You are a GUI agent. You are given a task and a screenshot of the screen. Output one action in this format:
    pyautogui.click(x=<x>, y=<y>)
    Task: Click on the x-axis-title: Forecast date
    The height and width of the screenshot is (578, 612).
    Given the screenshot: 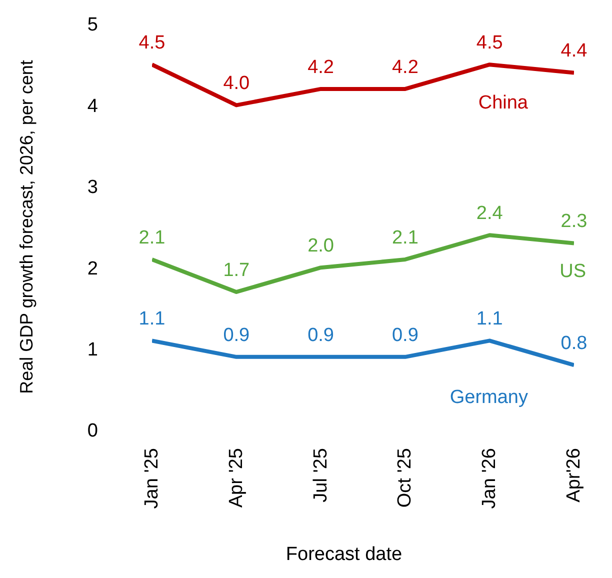 What is the action you would take?
    pyautogui.click(x=344, y=554)
    